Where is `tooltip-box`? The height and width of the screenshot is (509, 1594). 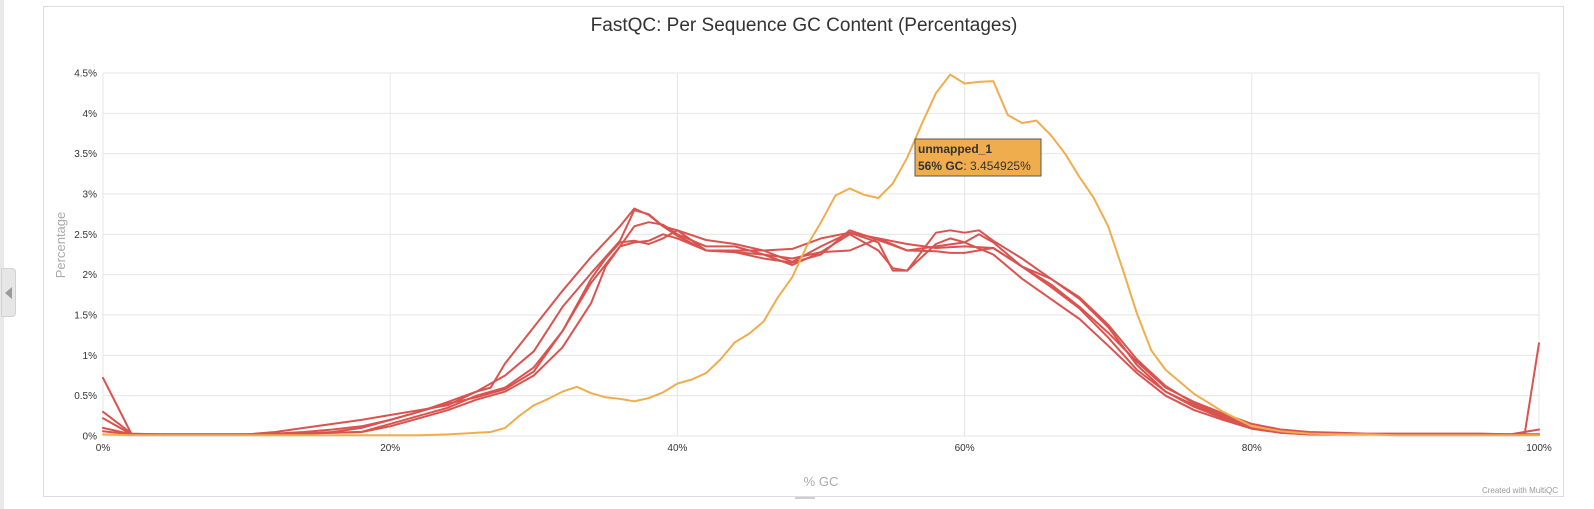 tooltip-box is located at coordinates (978, 157).